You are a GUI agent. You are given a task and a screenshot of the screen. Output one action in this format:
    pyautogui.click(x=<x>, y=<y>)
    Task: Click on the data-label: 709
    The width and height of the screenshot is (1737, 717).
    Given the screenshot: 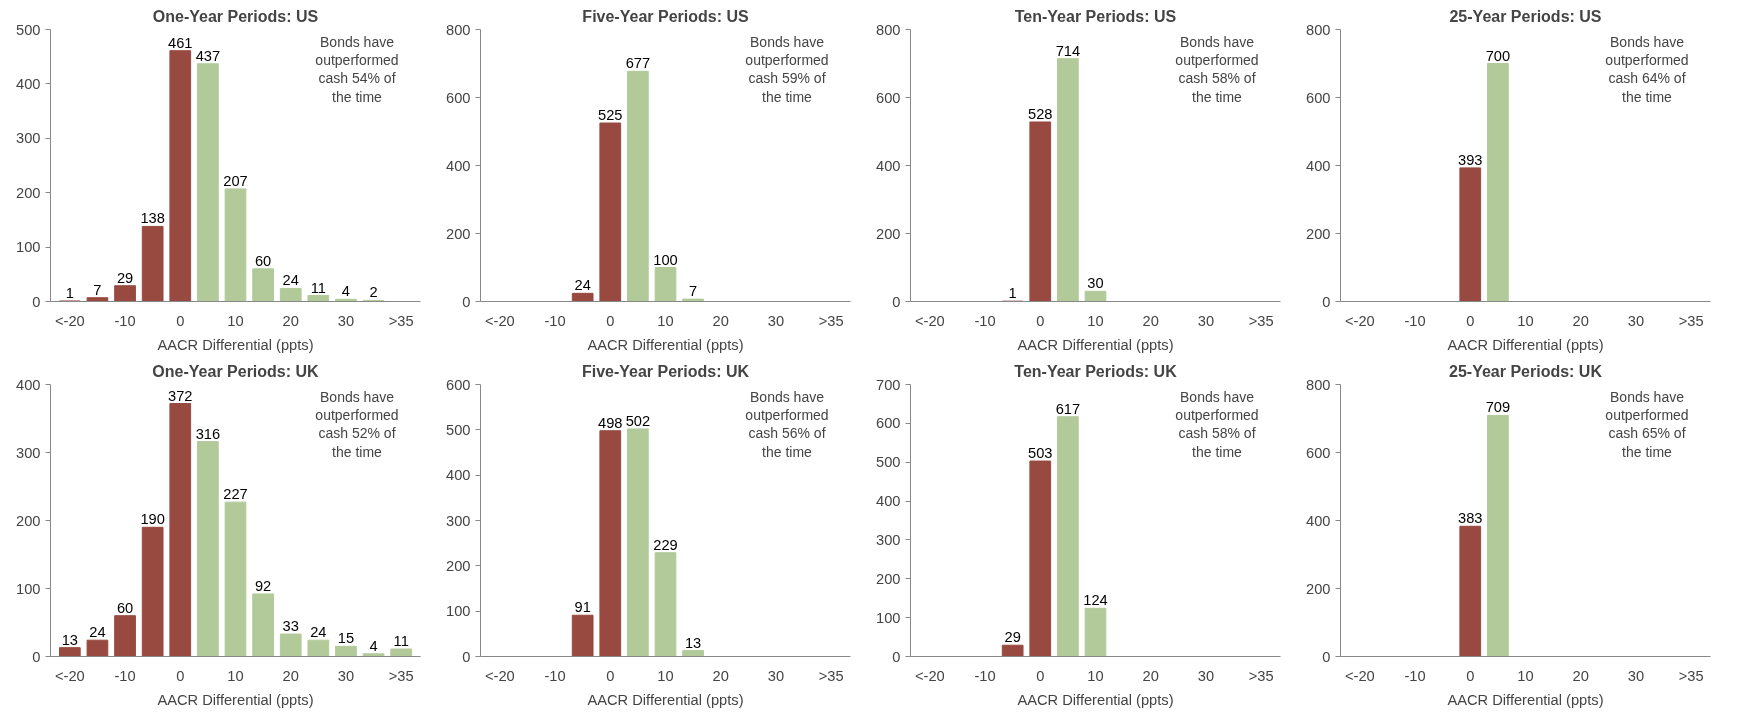 What is the action you would take?
    pyautogui.click(x=1498, y=407)
    